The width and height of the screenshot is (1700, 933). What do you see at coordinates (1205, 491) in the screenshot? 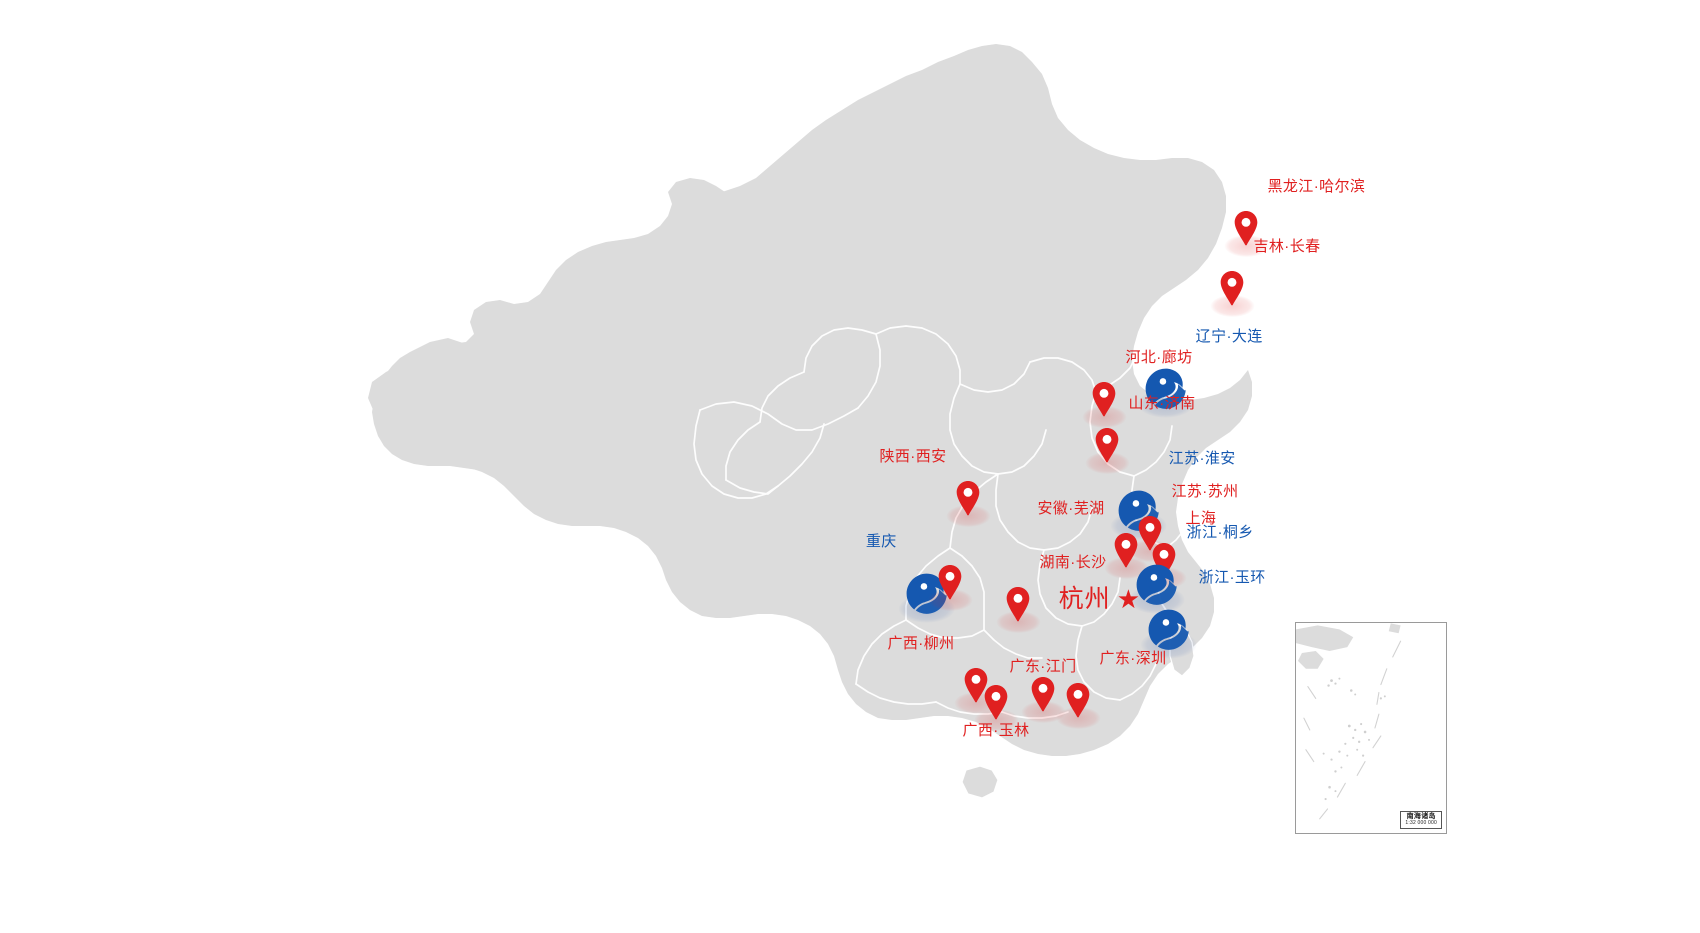
I see `marker-label: 江苏·苏州` at bounding box center [1205, 491].